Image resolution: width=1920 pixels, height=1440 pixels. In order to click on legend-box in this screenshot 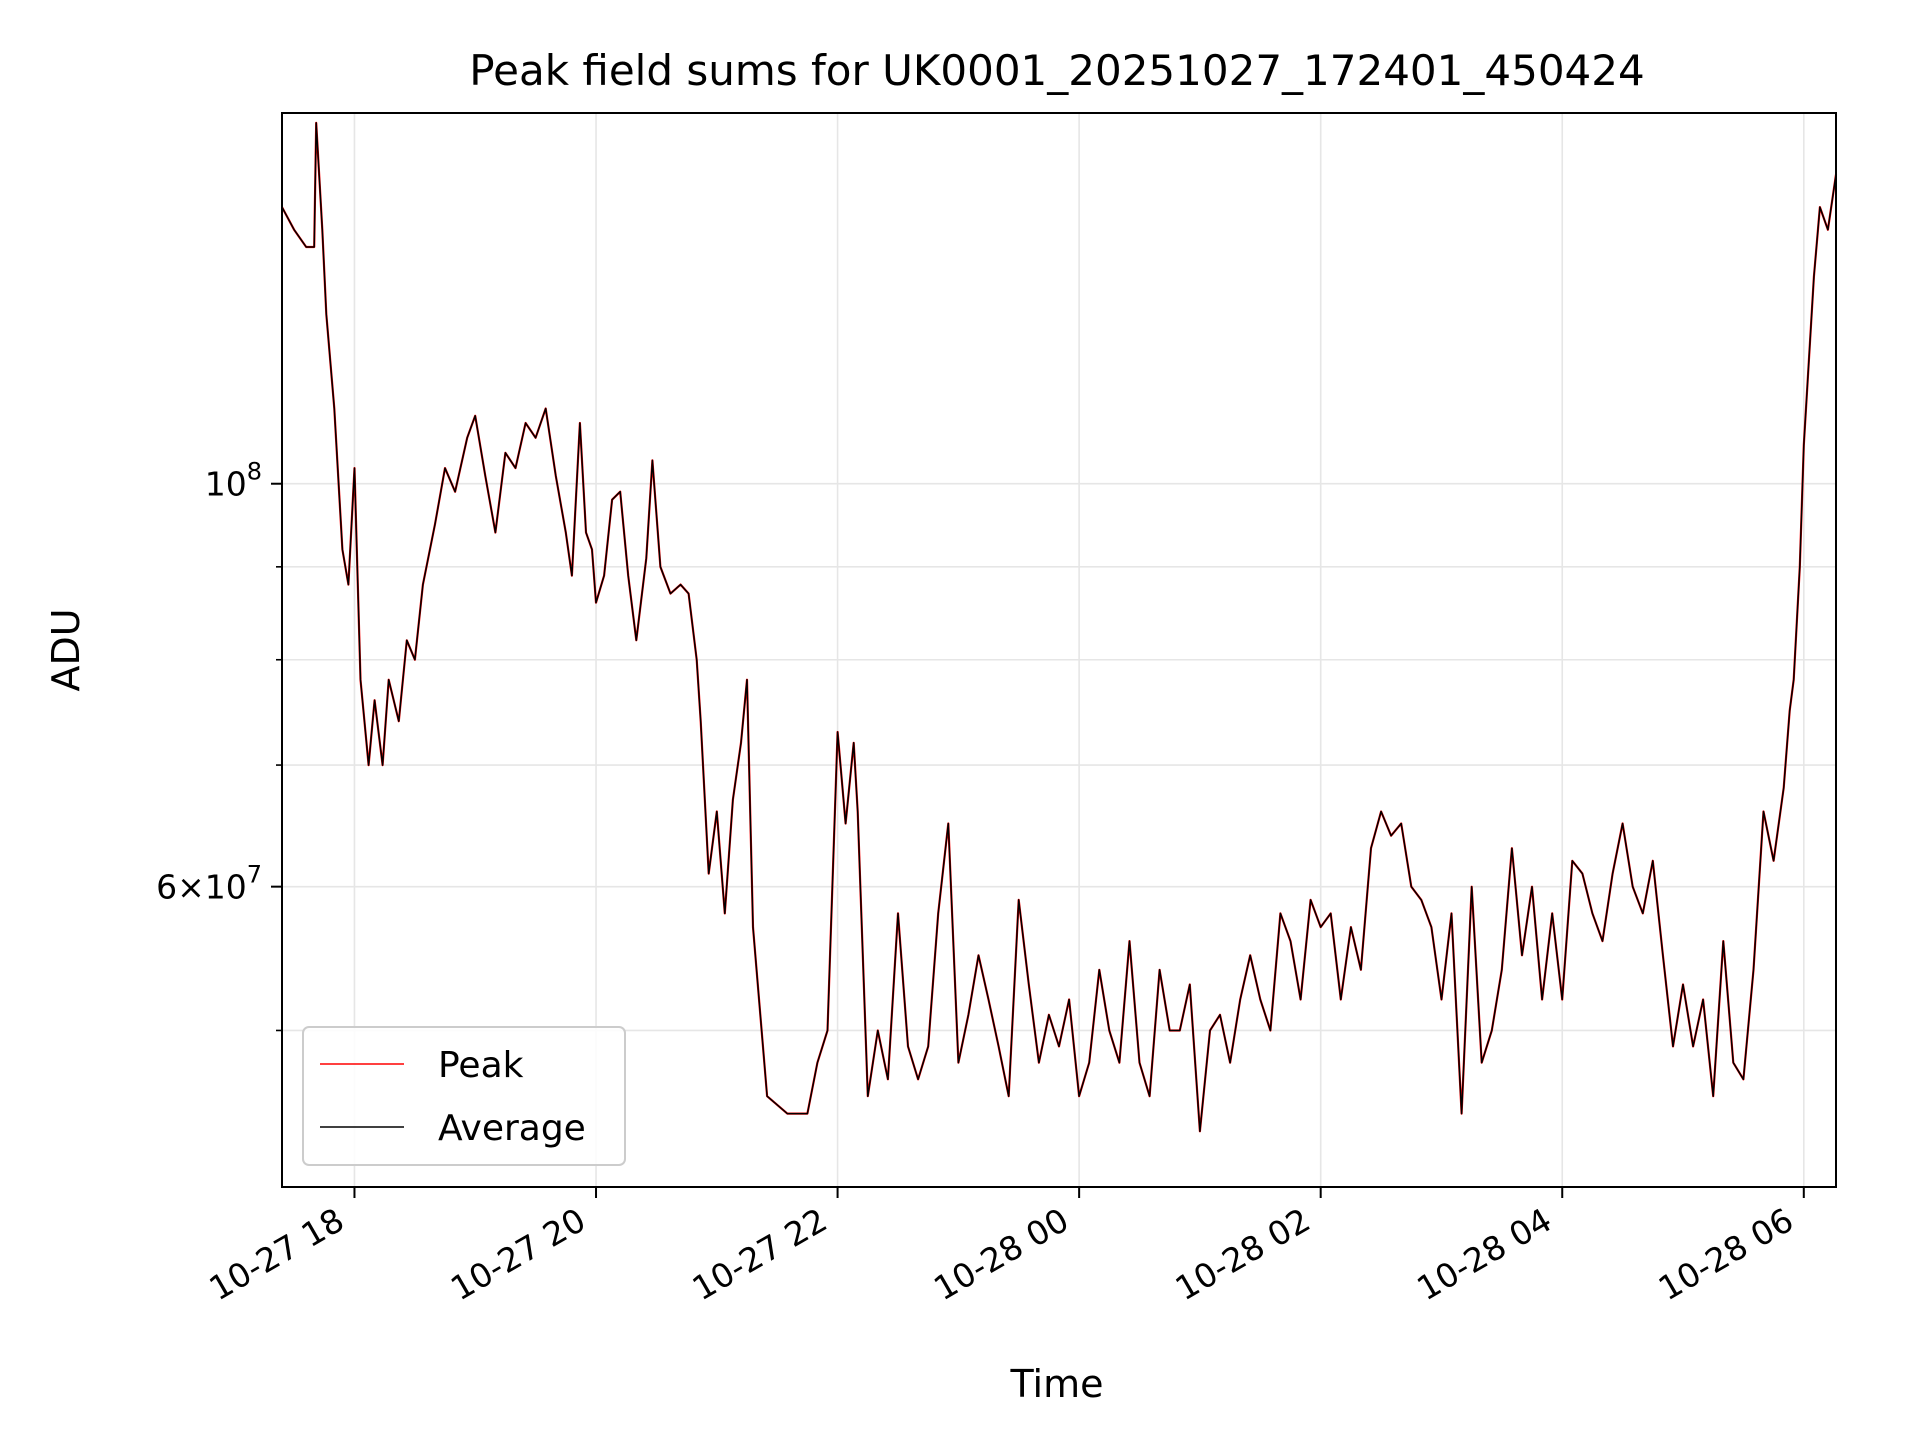, I will do `click(464, 1096)`.